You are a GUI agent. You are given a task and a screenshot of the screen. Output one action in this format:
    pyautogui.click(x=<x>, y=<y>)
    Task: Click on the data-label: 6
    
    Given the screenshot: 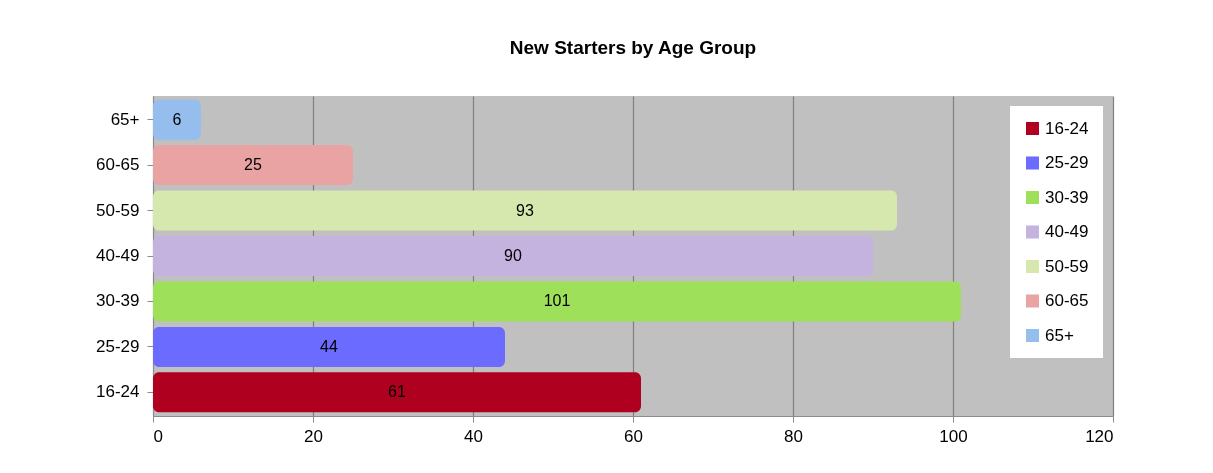 What is the action you would take?
    pyautogui.click(x=177, y=119)
    